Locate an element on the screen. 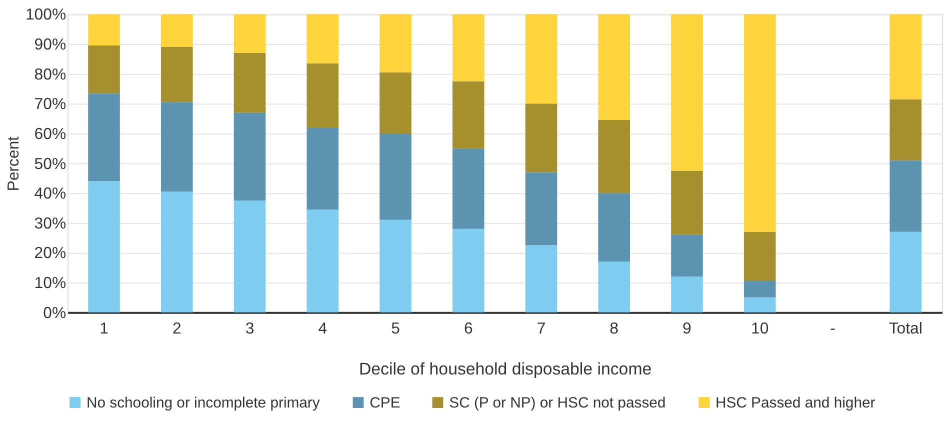  x-tick-label: 4 is located at coordinates (323, 329).